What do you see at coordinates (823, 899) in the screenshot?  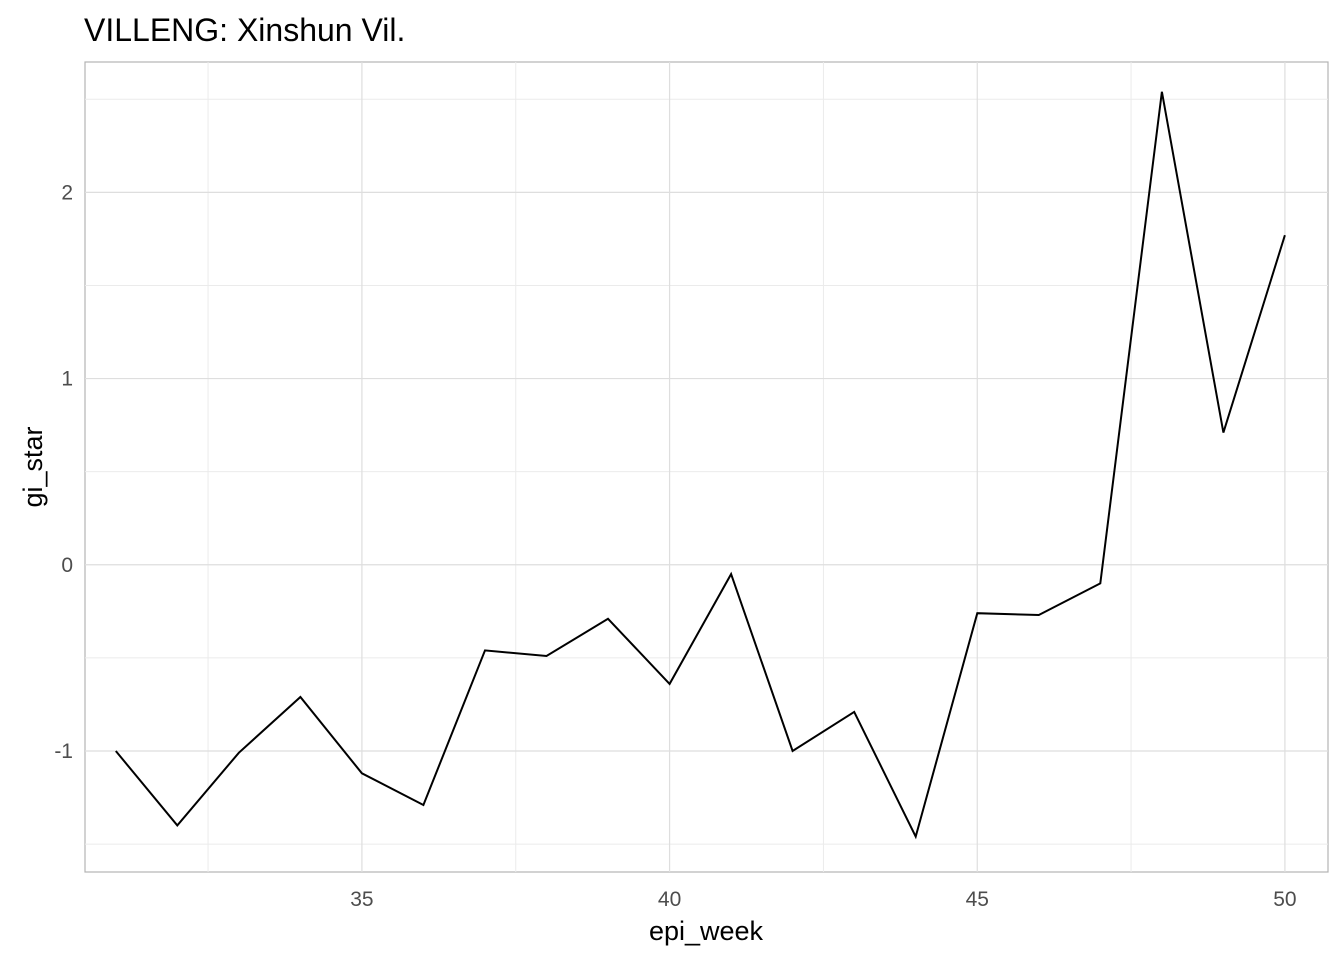 I see `x-tick-labels: 35 40 45 50` at bounding box center [823, 899].